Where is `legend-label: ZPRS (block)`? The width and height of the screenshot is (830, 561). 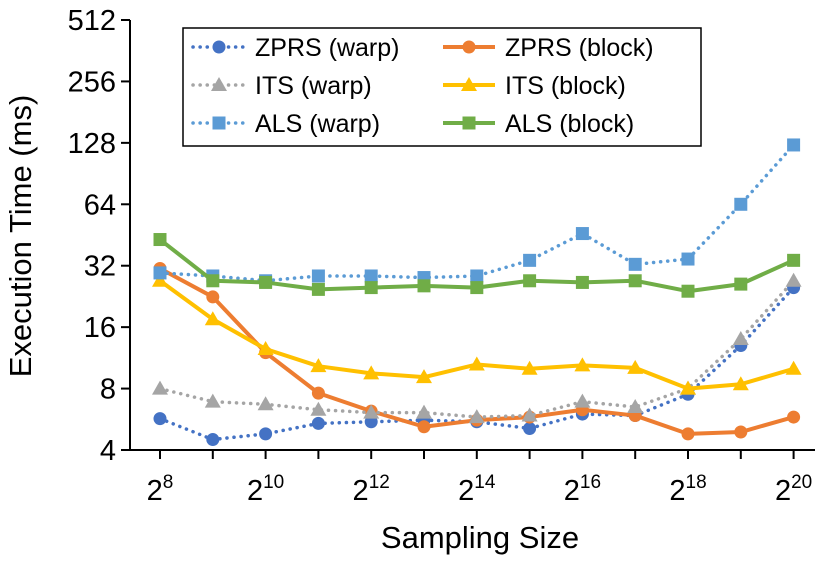 legend-label: ZPRS (block) is located at coordinates (579, 48).